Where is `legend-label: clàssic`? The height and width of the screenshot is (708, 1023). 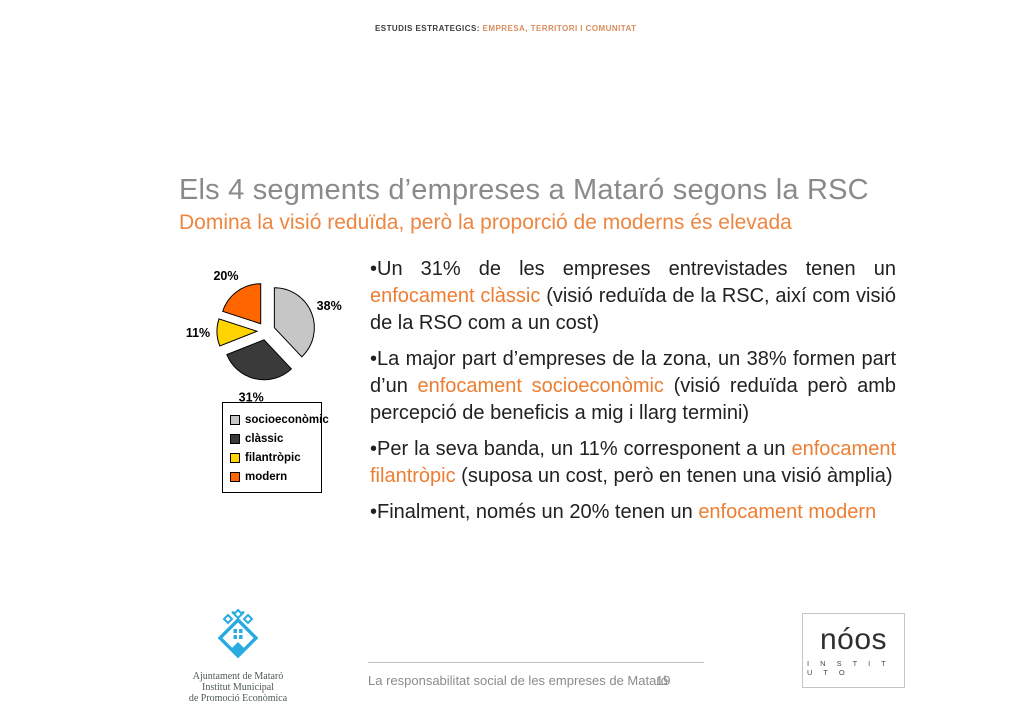 legend-label: clàssic is located at coordinates (264, 438).